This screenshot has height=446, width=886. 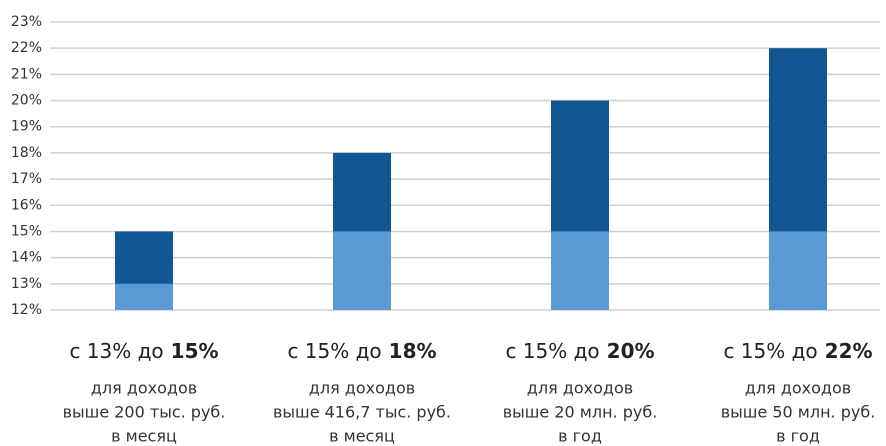 I want to click on y-tick-label: 12%, so click(x=26, y=310).